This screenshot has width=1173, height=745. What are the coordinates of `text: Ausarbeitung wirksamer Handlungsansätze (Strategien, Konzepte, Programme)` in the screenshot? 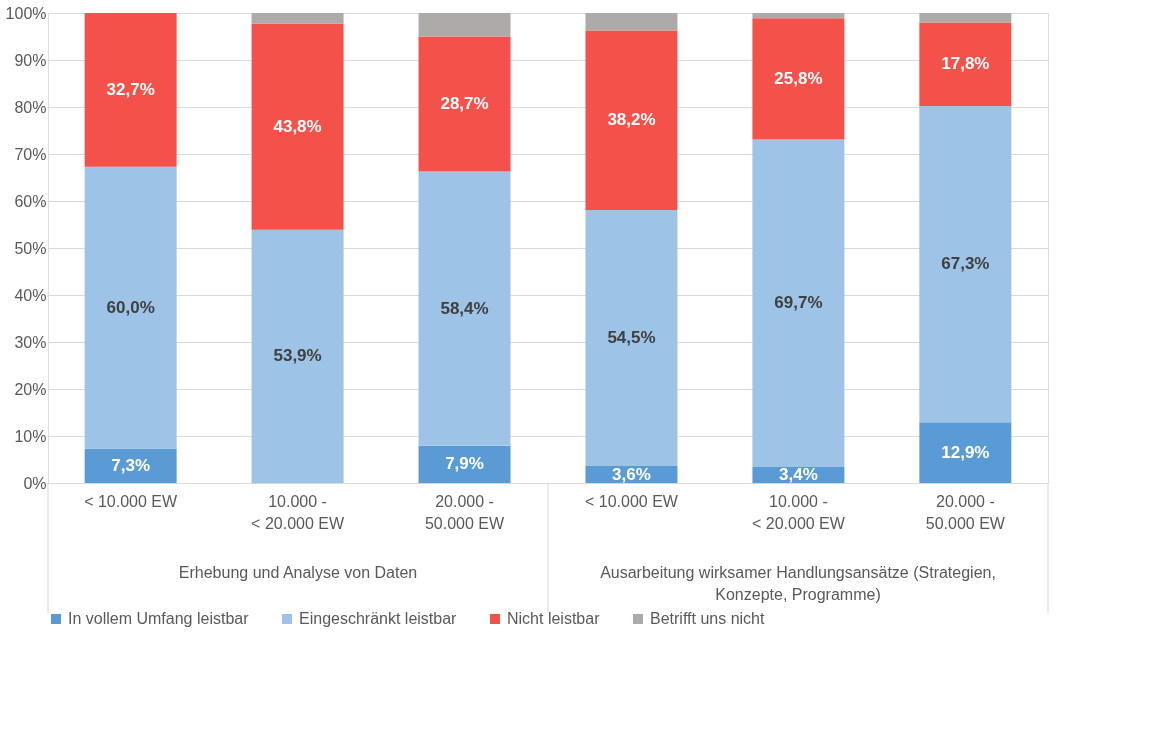 It's located at (798, 583).